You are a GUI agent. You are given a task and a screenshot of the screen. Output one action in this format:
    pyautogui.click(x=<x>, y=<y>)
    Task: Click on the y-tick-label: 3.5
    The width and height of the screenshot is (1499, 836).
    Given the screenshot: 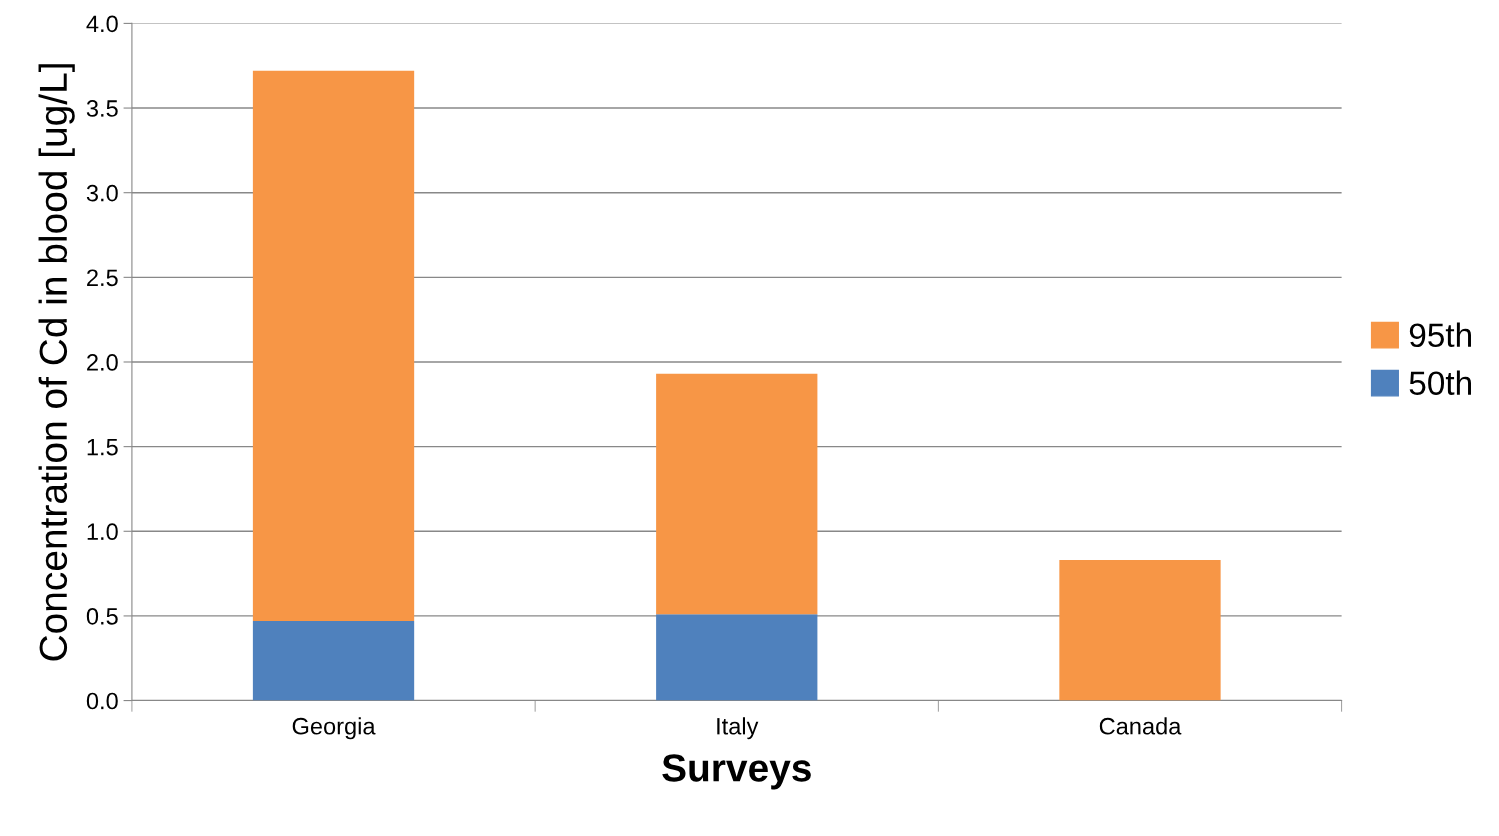 What is the action you would take?
    pyautogui.click(x=102, y=108)
    